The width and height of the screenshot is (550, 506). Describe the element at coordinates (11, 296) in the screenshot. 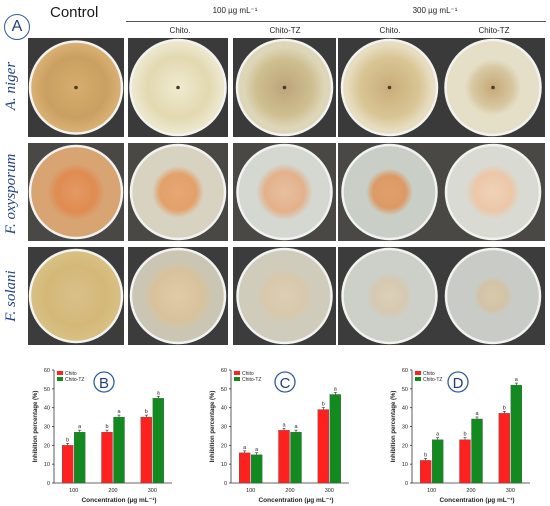

I see `row-label-f-solani: F. solani` at that location.